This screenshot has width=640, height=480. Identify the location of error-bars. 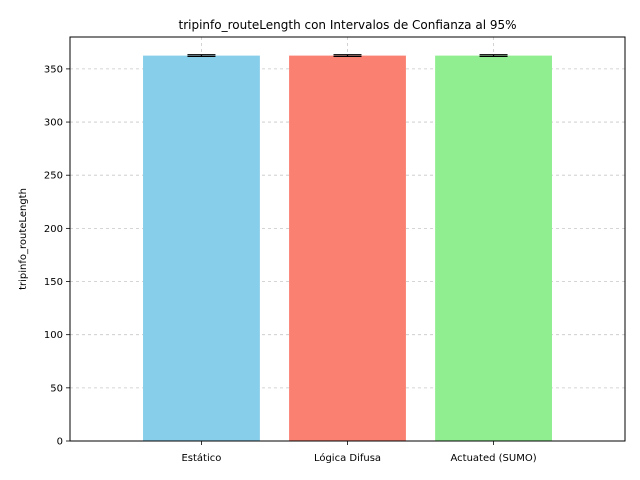
(347, 56).